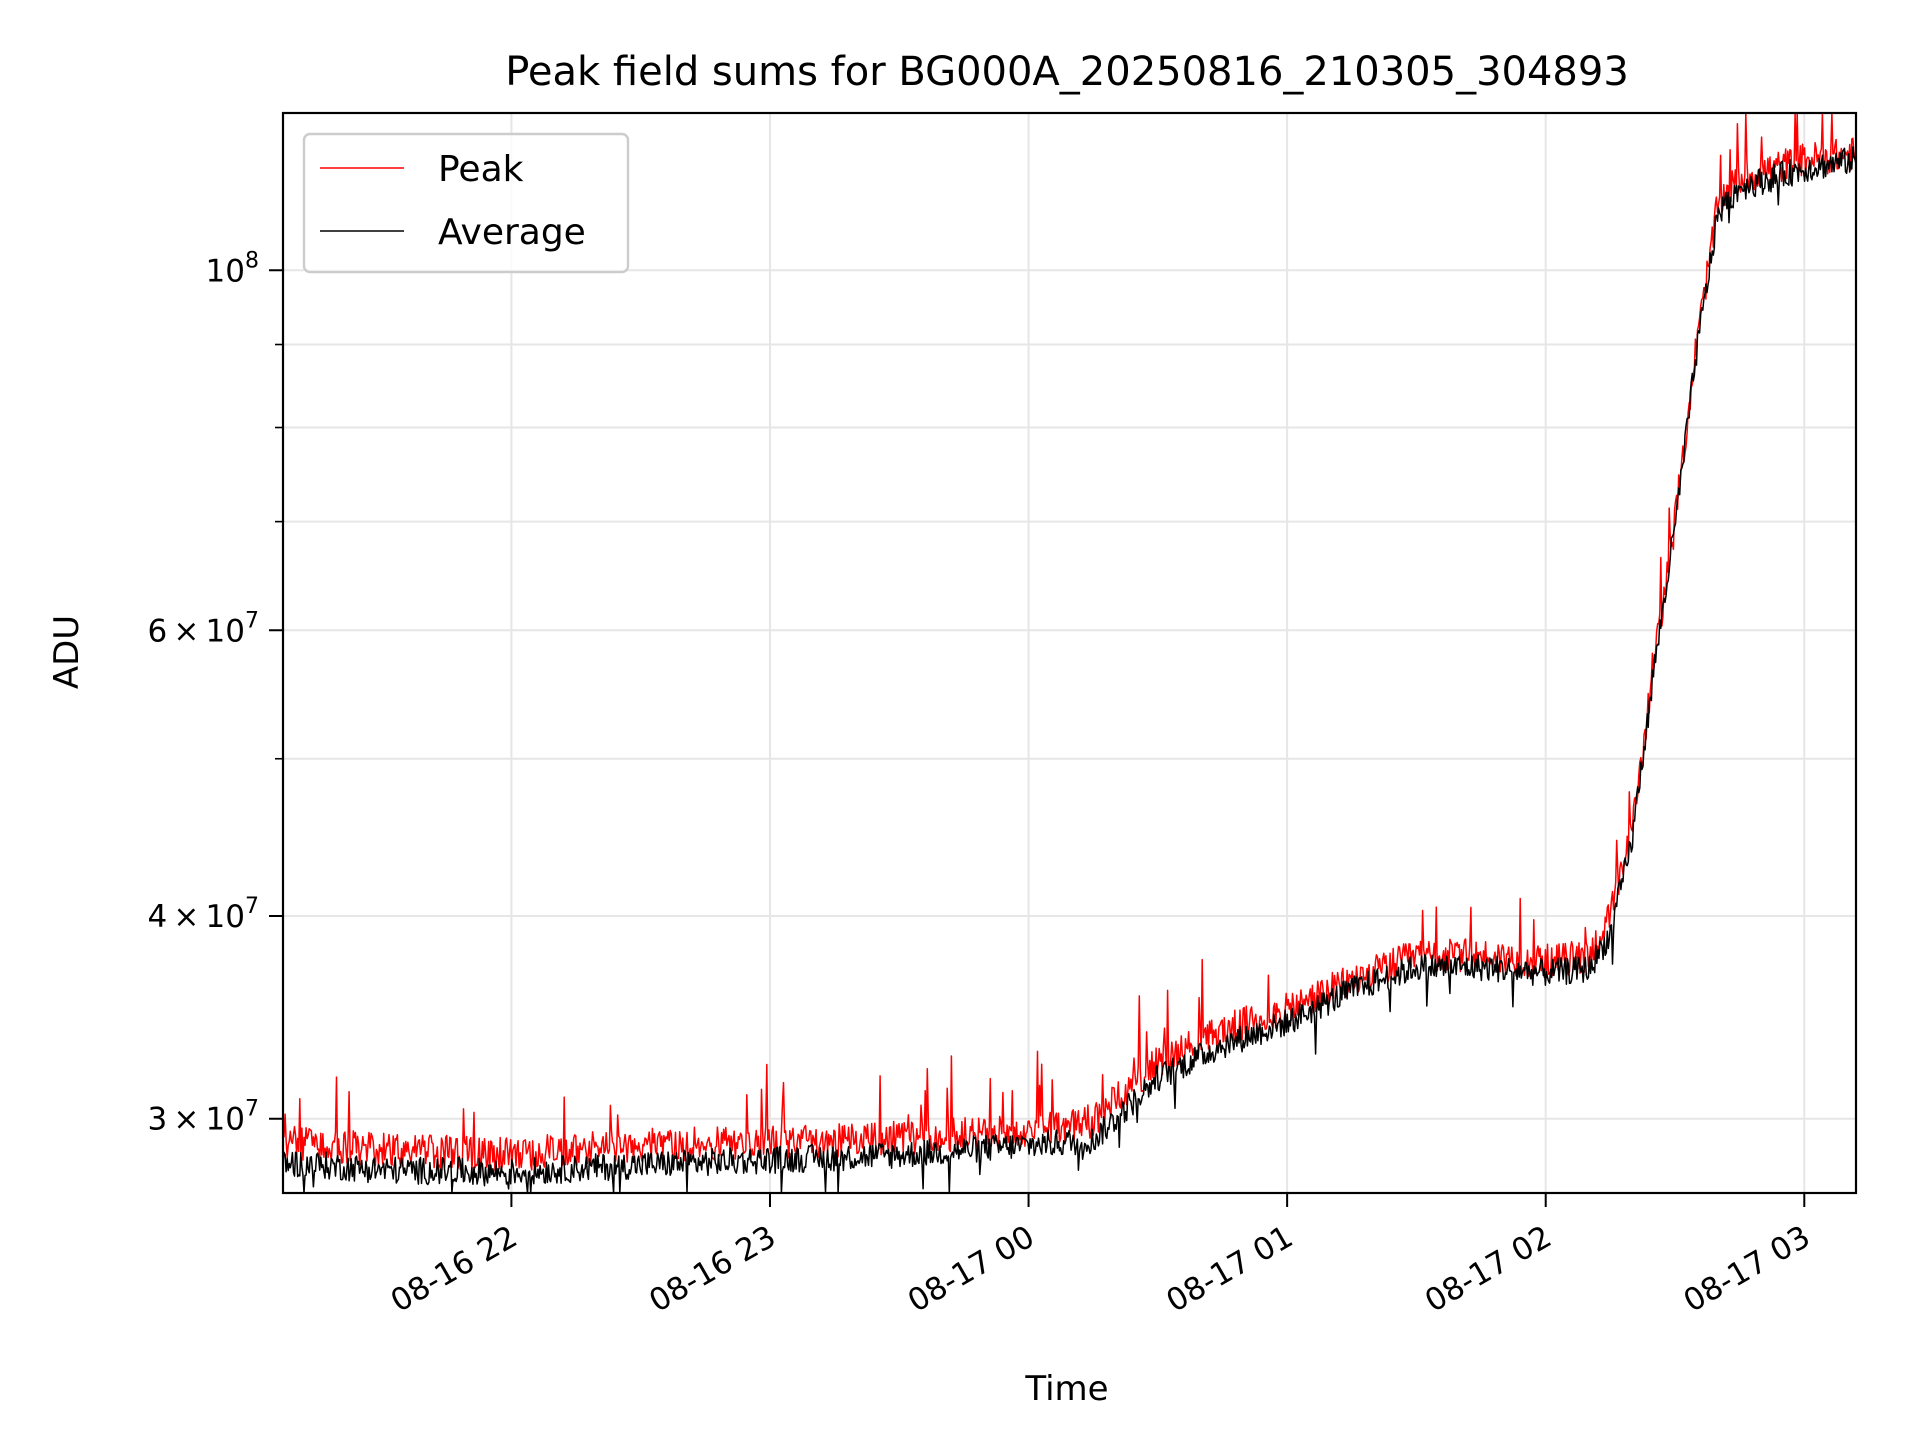 The image size is (1920, 1440). What do you see at coordinates (971, 1269) in the screenshot?
I see `x-tick-label: 08-17 00` at bounding box center [971, 1269].